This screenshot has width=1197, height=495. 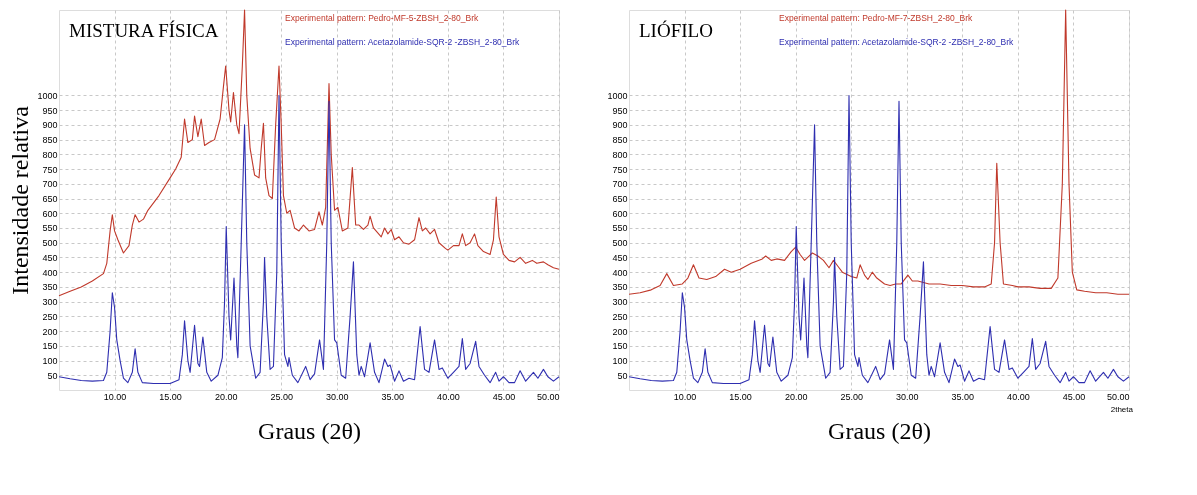 I want to click on y-axis-title: Intensidade relativa, so click(x=20, y=200).